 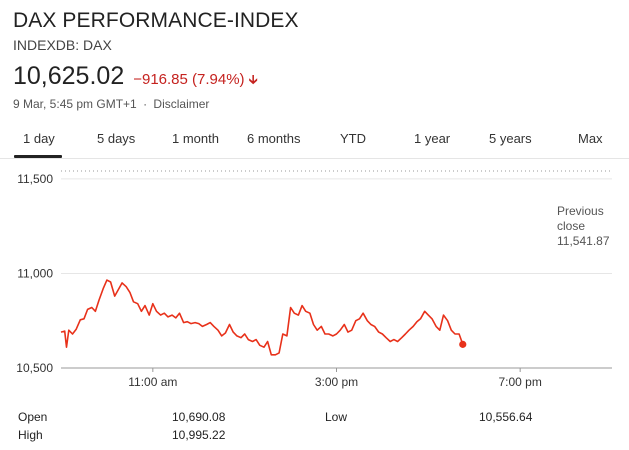 I want to click on tab-1-day: 1 day, so click(x=39, y=138).